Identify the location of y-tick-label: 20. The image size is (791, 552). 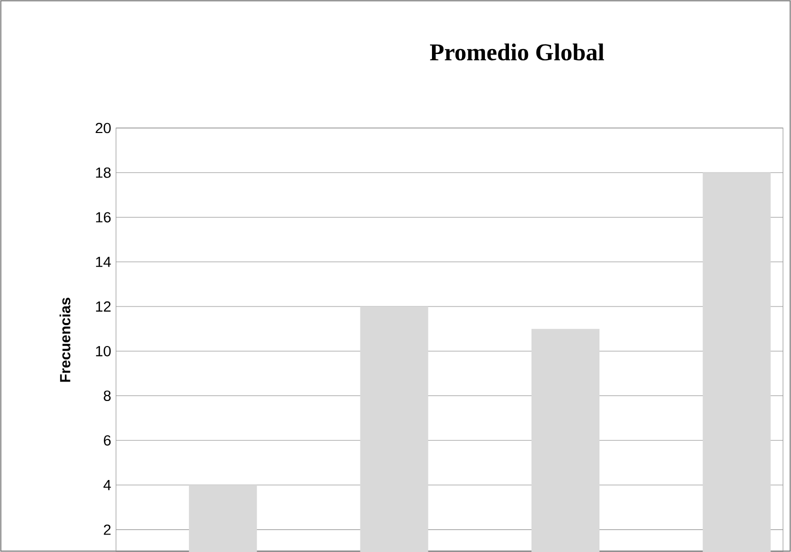
(103, 128).